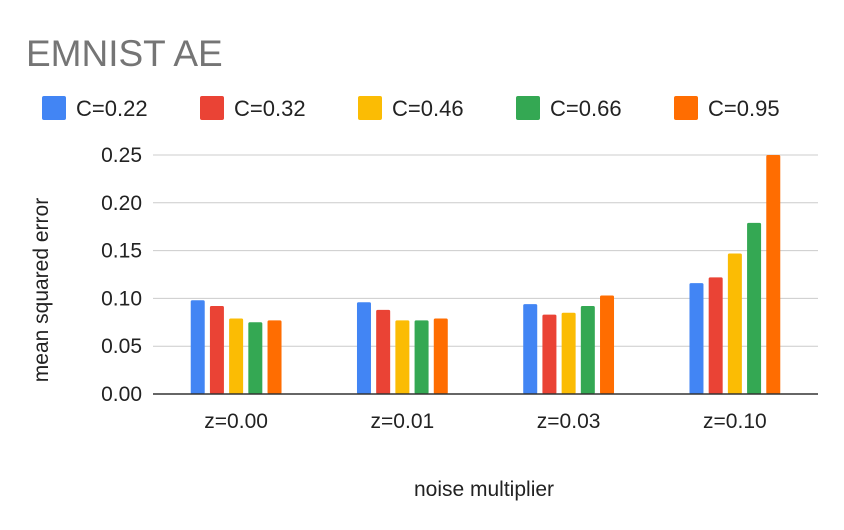 The height and width of the screenshot is (530, 844). What do you see at coordinates (485, 421) in the screenshot?
I see `x-axis-ticks: z=0.00 z=0.01 z=0.03 z=0.10` at bounding box center [485, 421].